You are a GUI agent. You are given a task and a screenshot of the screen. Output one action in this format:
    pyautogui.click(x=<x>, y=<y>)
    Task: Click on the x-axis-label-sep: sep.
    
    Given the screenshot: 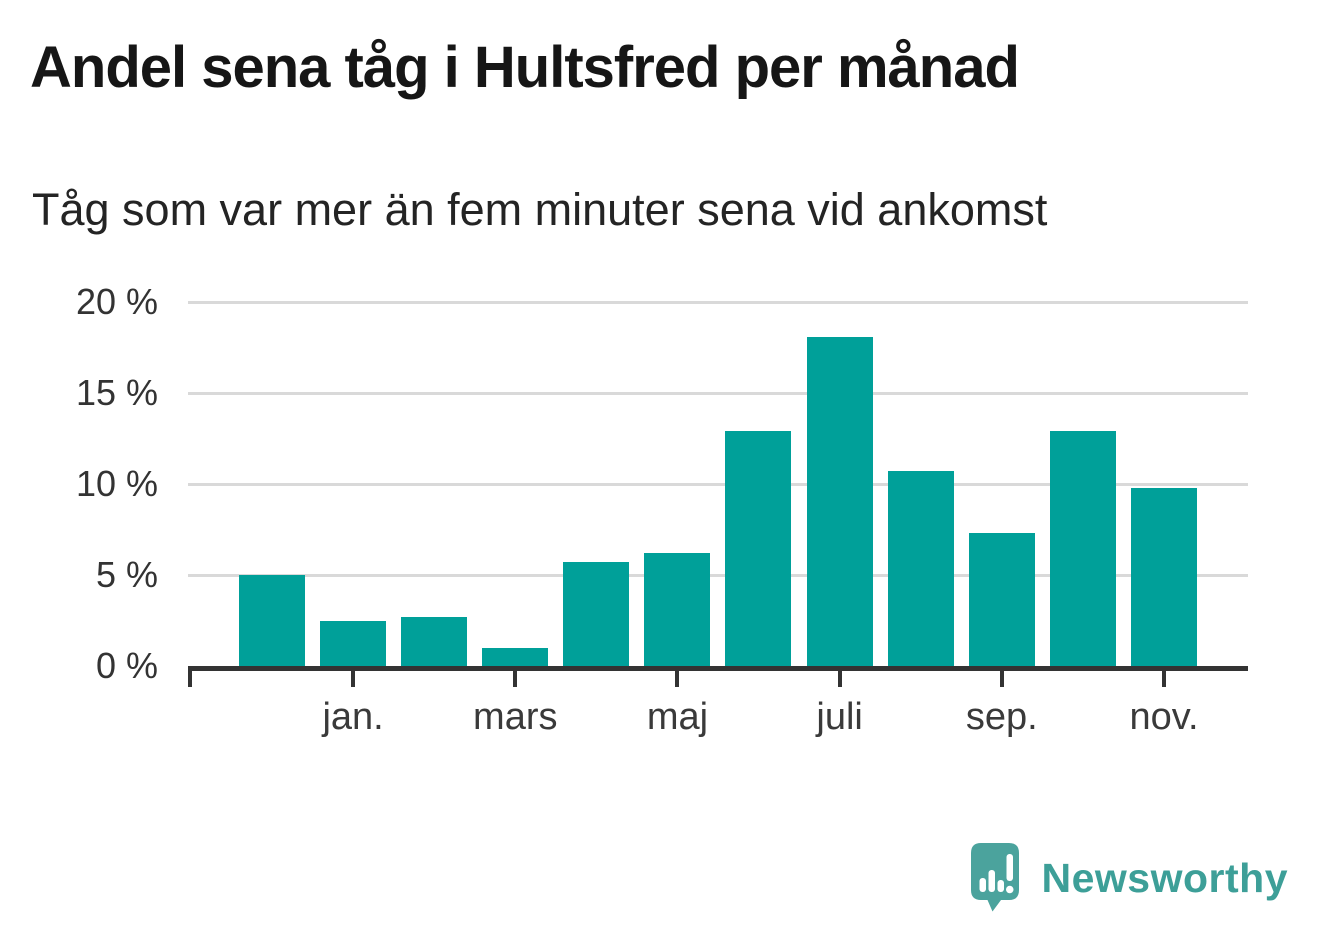 What is the action you would take?
    pyautogui.click(x=1001, y=717)
    